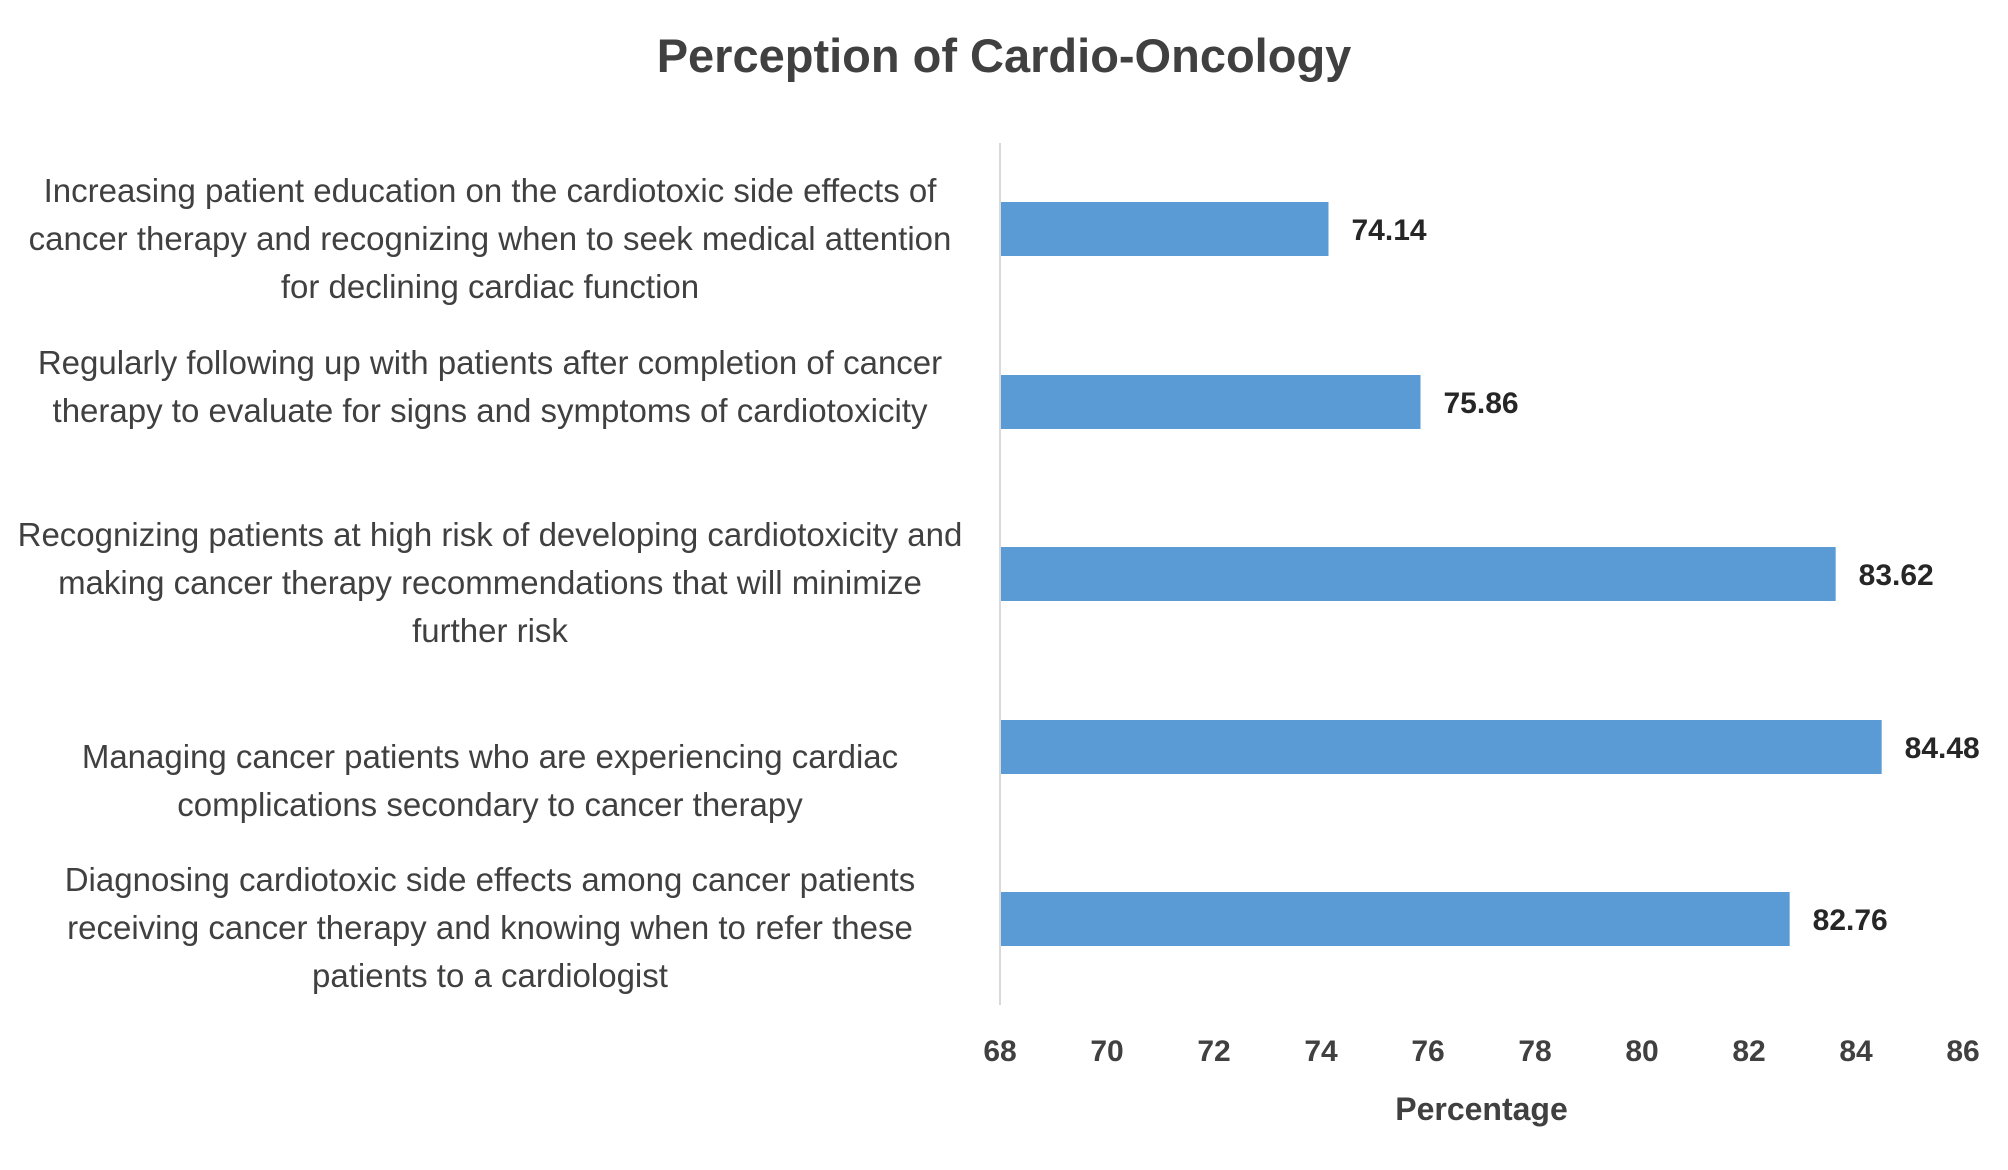  Describe the element at coordinates (1481, 403) in the screenshot. I see `data-label-2: 75.86` at that location.